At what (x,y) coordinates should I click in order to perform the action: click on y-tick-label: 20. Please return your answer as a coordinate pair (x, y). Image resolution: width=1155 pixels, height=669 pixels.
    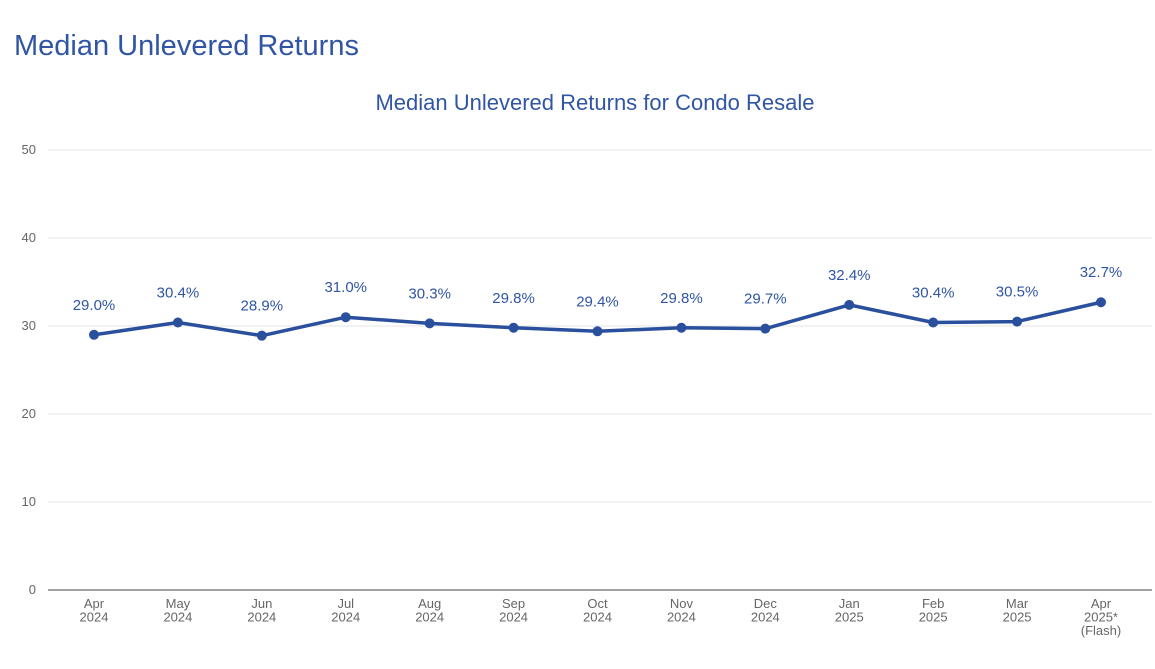
    Looking at the image, I should click on (29, 413).